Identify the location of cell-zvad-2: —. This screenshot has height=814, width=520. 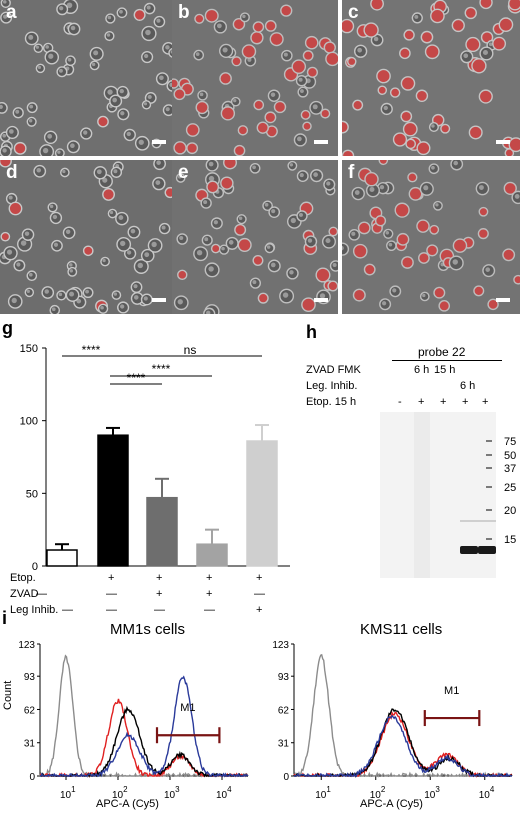
(111, 594).